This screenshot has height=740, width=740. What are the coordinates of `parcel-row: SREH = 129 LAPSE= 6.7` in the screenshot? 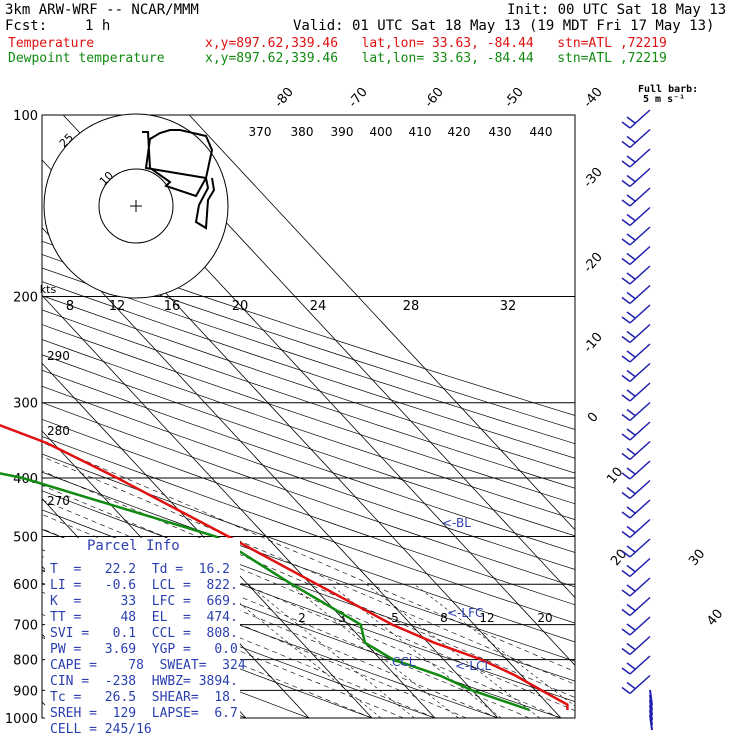 It's located at (144, 713).